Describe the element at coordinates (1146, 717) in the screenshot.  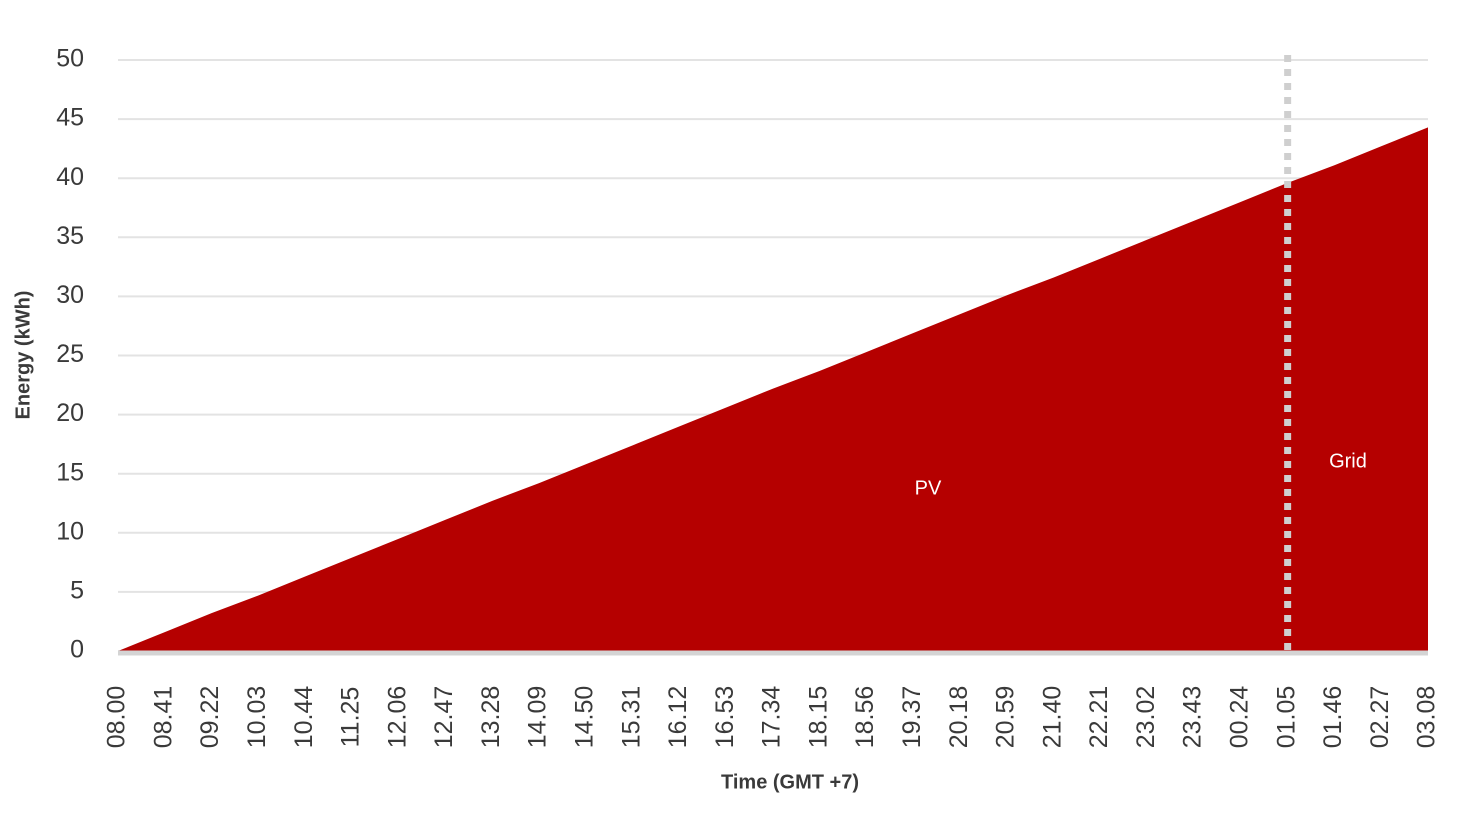
I see `x-tick-label: 23.02` at that location.